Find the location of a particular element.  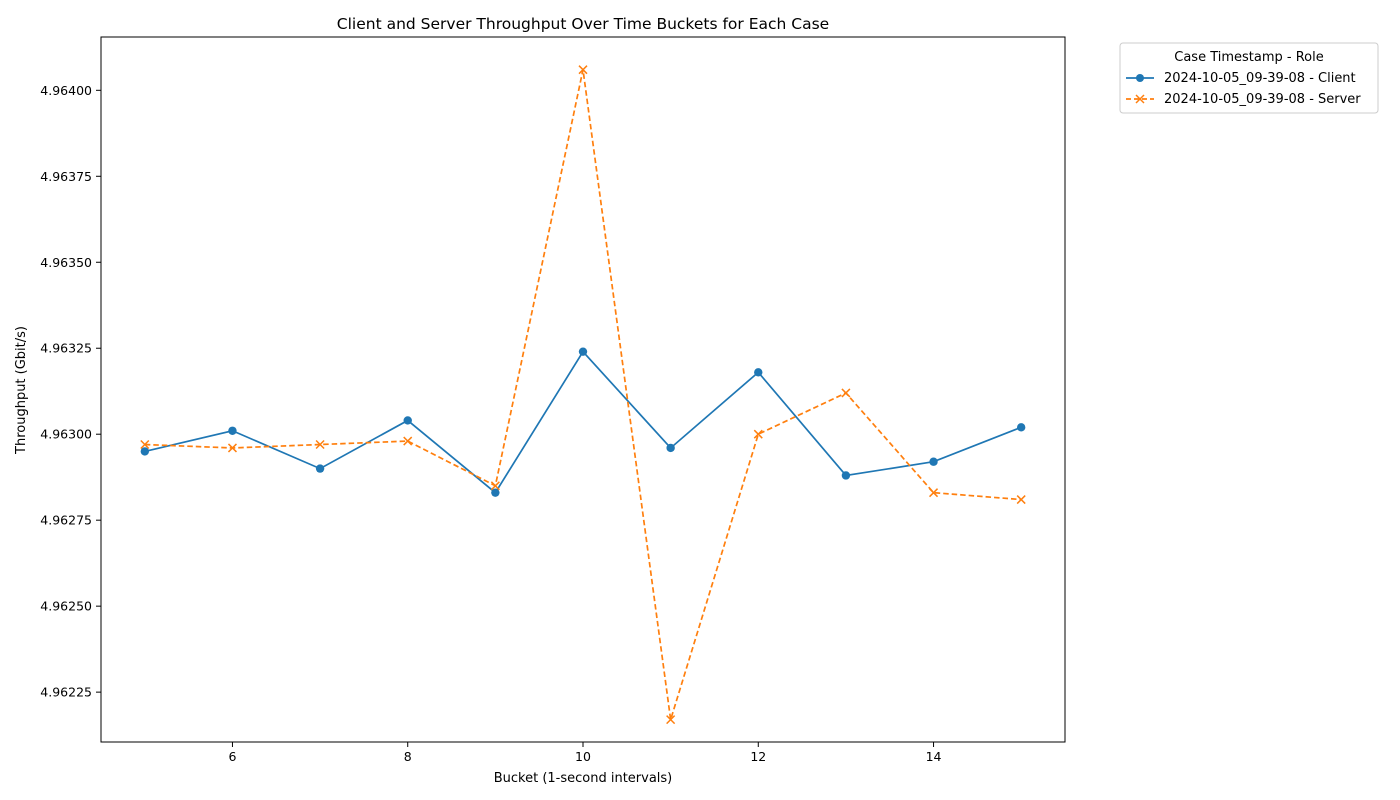

series-client is located at coordinates (583, 422).